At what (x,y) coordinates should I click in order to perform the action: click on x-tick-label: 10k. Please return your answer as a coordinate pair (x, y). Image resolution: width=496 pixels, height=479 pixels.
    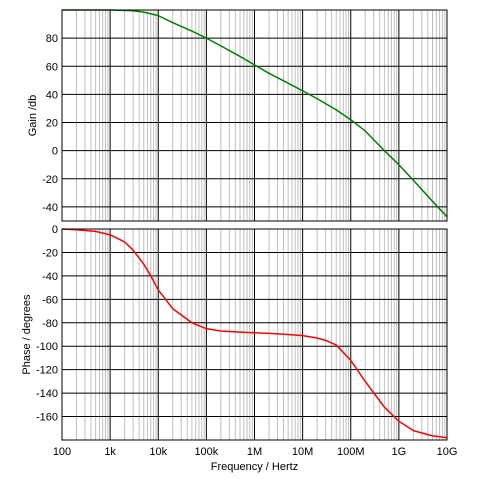
    Looking at the image, I should click on (158, 452).